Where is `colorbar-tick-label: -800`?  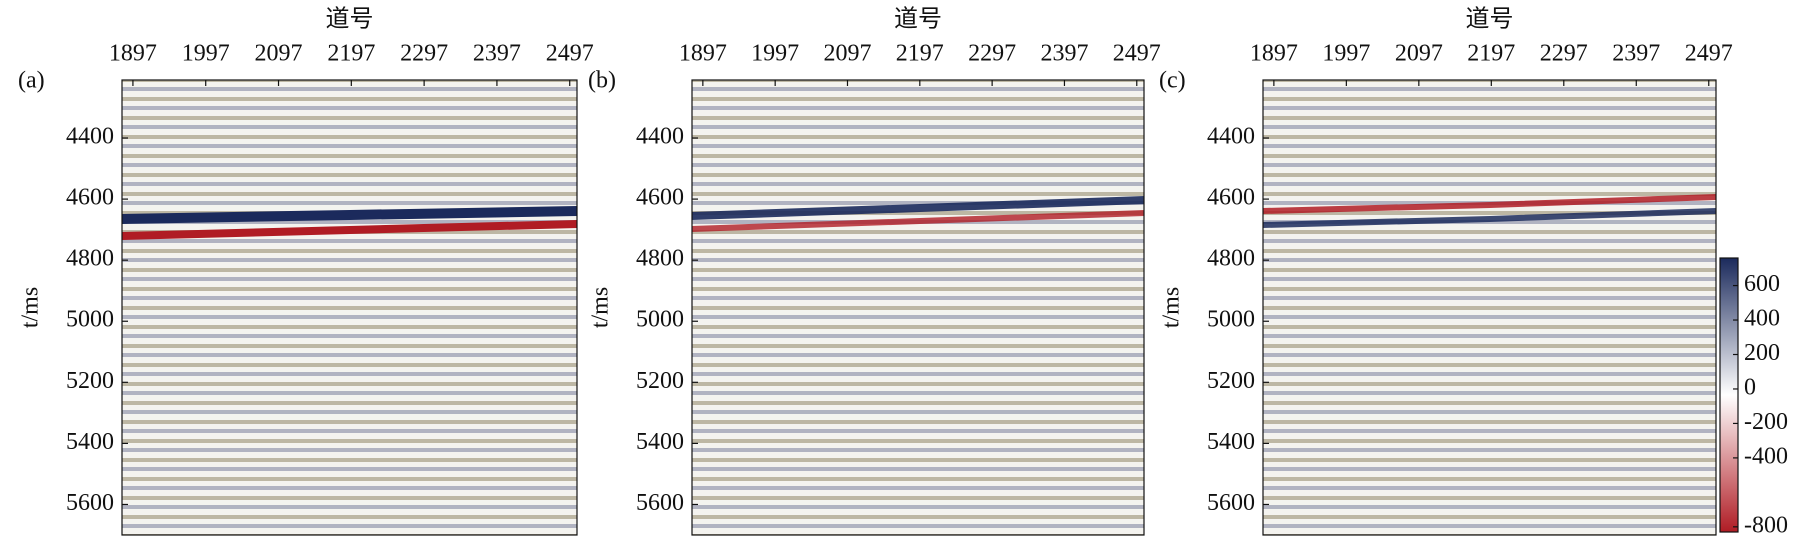 colorbar-tick-label: -800 is located at coordinates (1766, 525).